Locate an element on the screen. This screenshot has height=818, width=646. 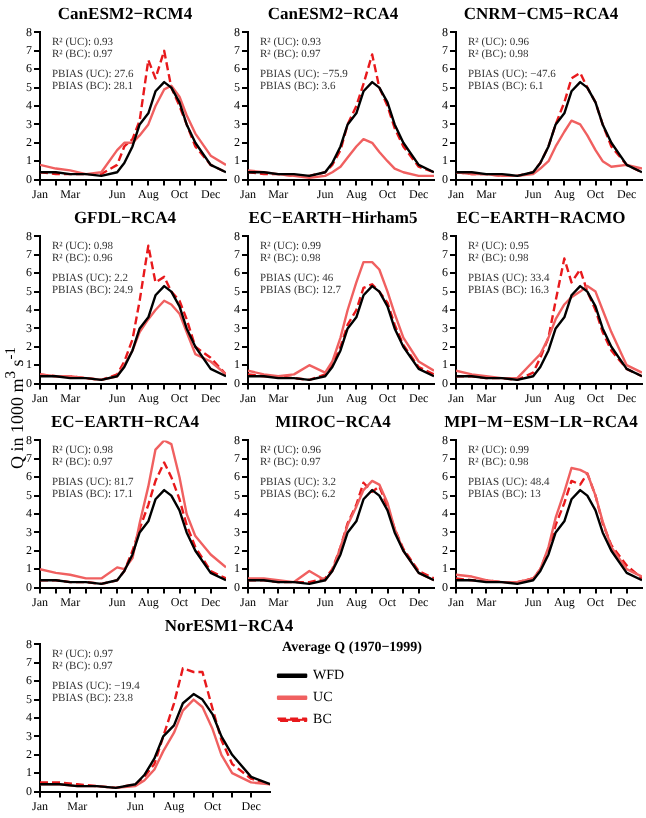
chart-title: NorESM1−RCA4 is located at coordinates (229, 624).